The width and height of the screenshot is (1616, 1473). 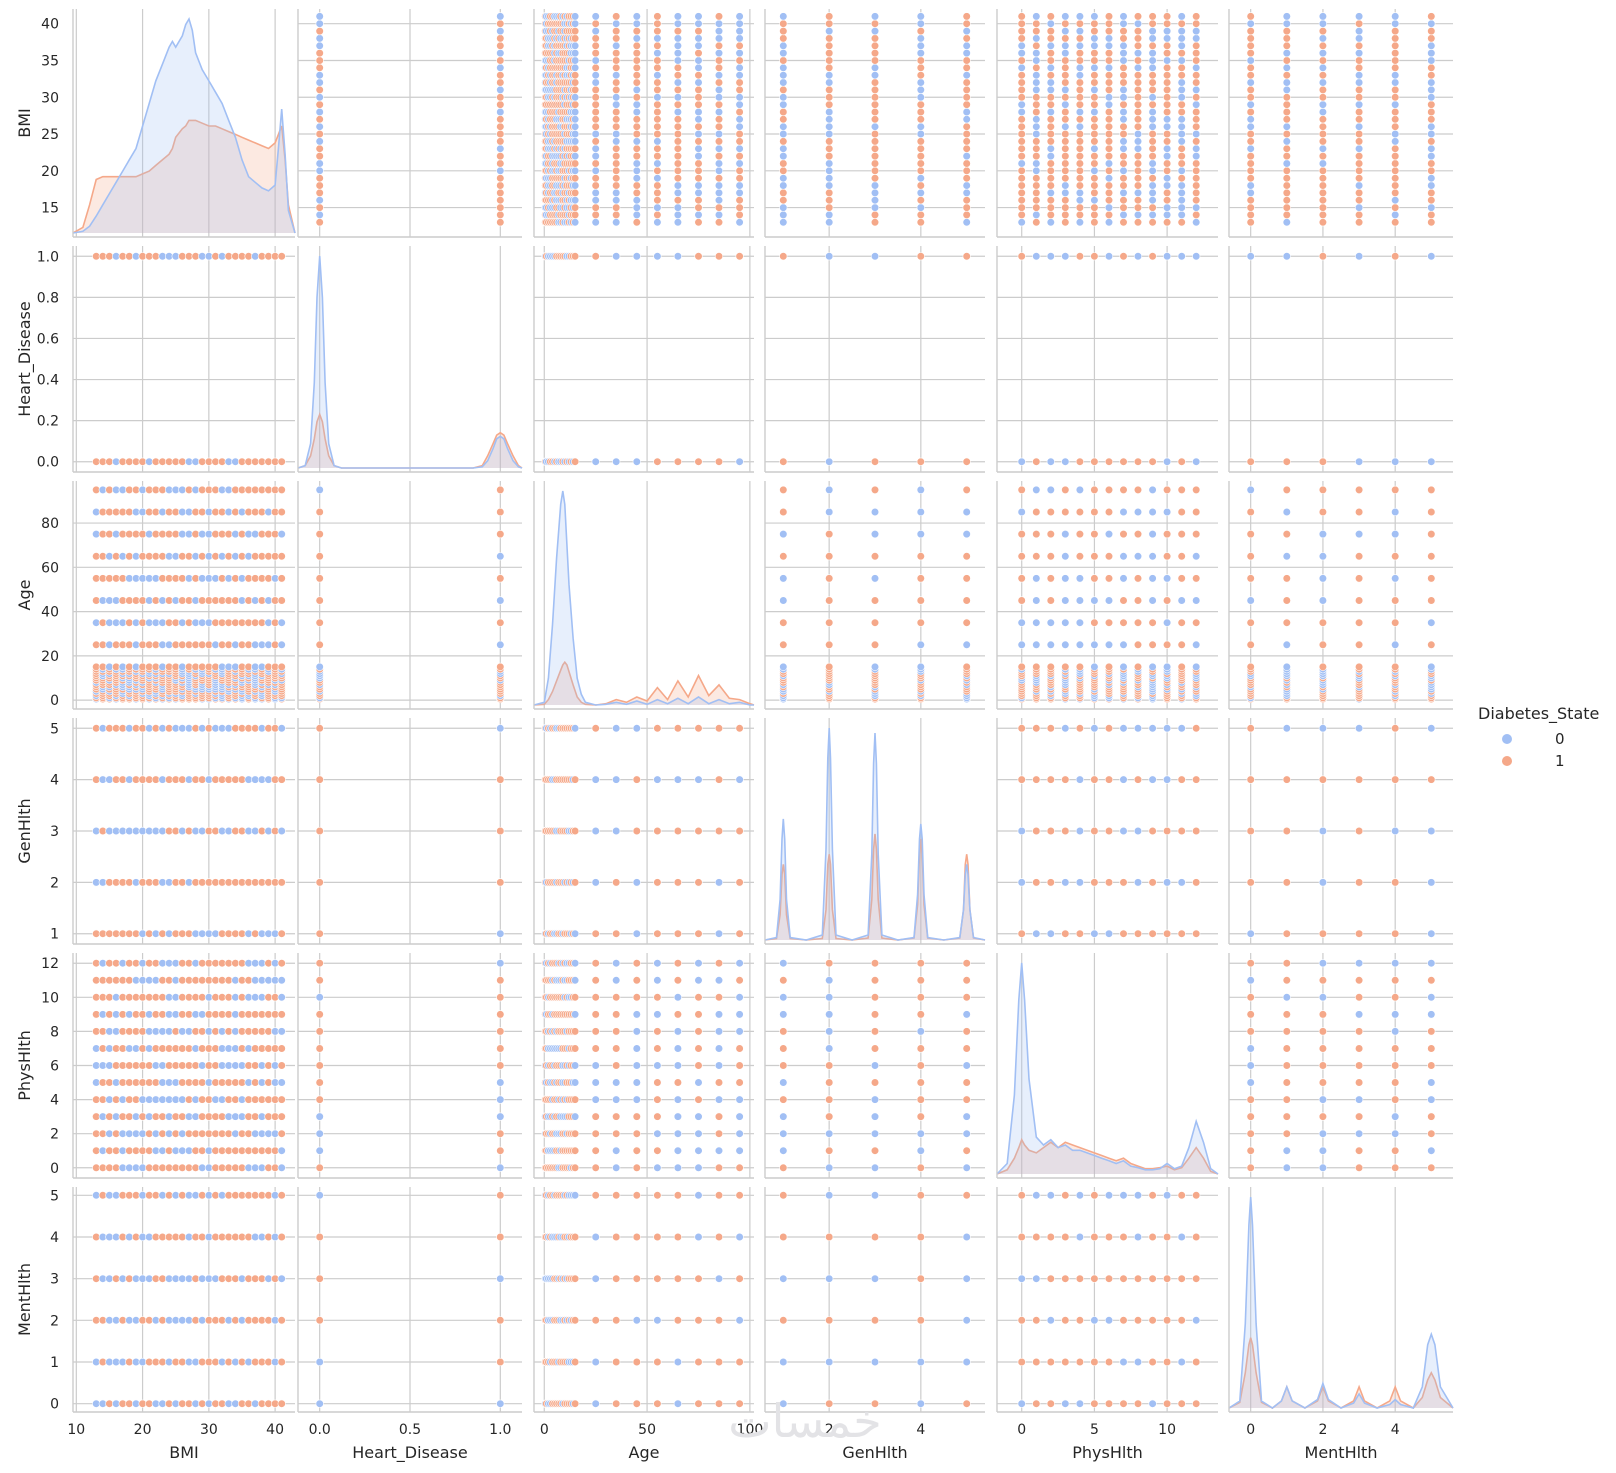 I want to click on panel-heart-disease-vs-heart-disease, so click(x=410, y=359).